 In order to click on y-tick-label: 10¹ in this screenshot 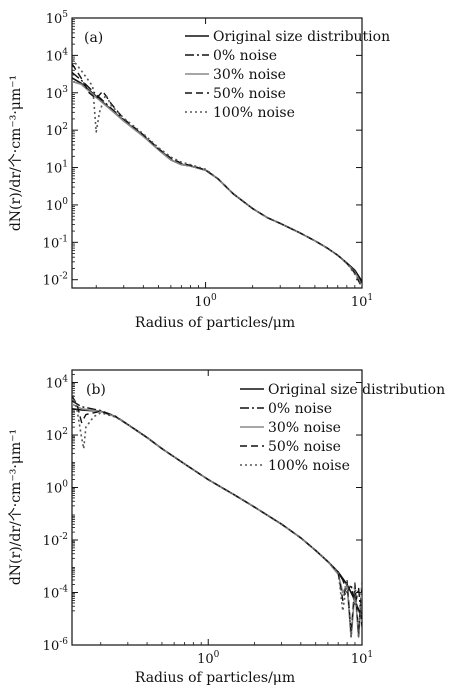, I will do `click(57, 168)`.